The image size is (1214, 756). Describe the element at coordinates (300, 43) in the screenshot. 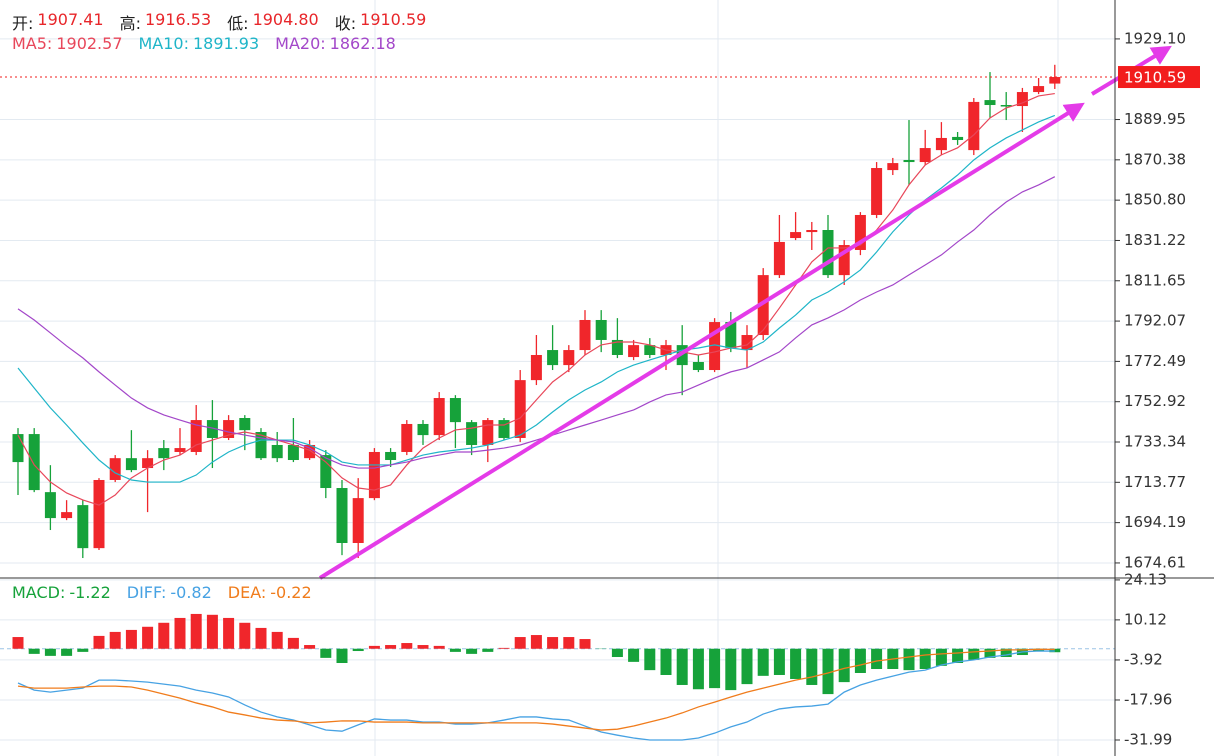

I see `legend-name: MA20:` at that location.